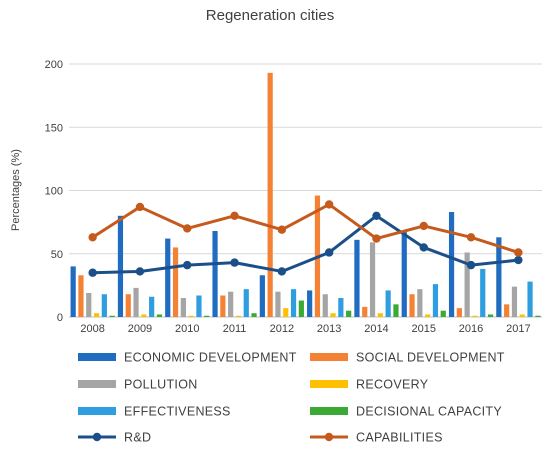 The height and width of the screenshot is (454, 550). Describe the element at coordinates (329, 329) in the screenshot. I see `x-tick-label: 2013` at that location.